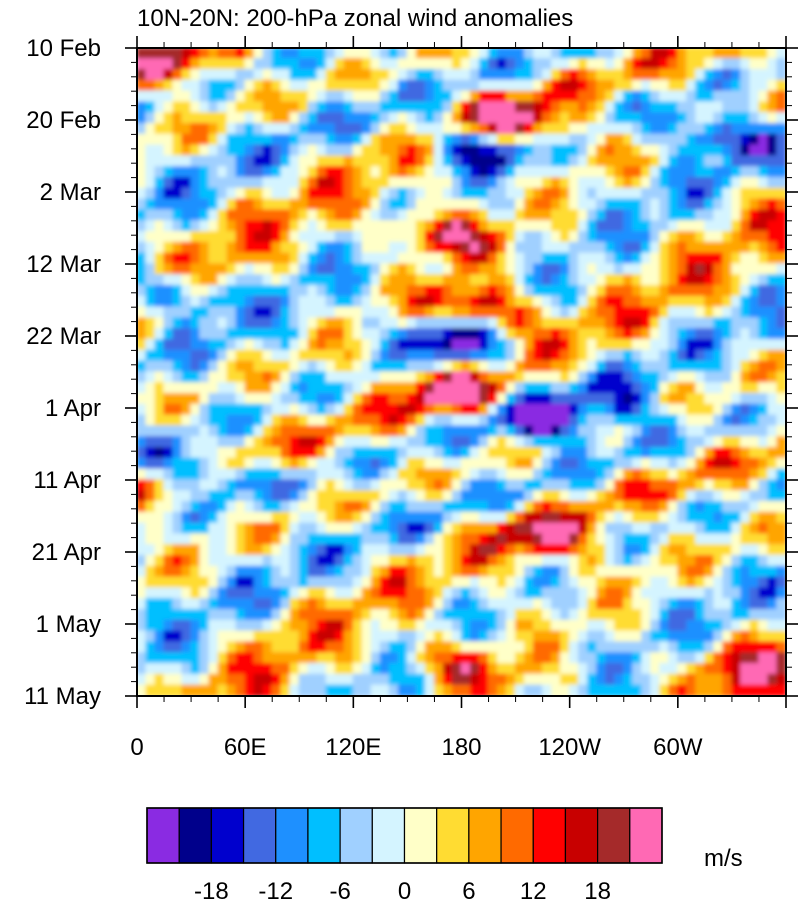  I want to click on colorbar-label: 12, so click(533, 891).